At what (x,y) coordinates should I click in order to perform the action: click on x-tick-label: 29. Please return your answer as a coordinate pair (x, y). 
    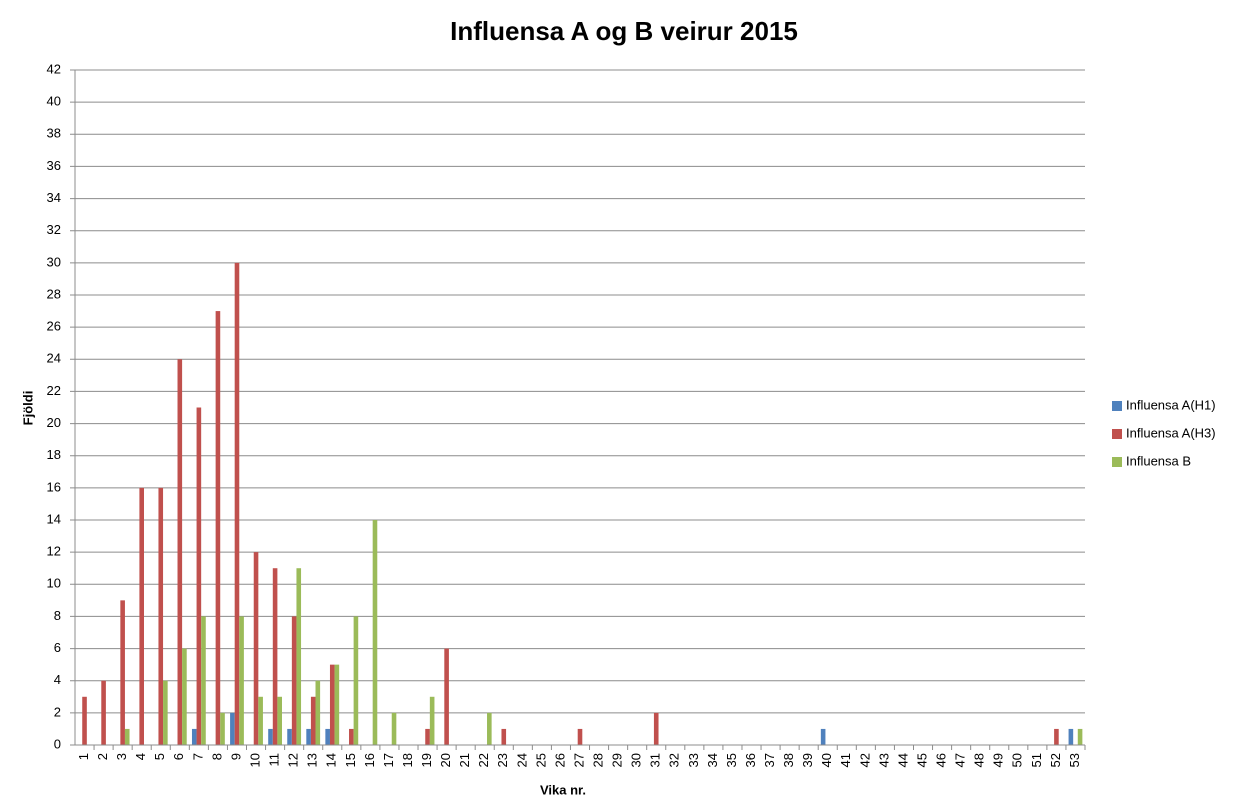
    Looking at the image, I should click on (617, 760).